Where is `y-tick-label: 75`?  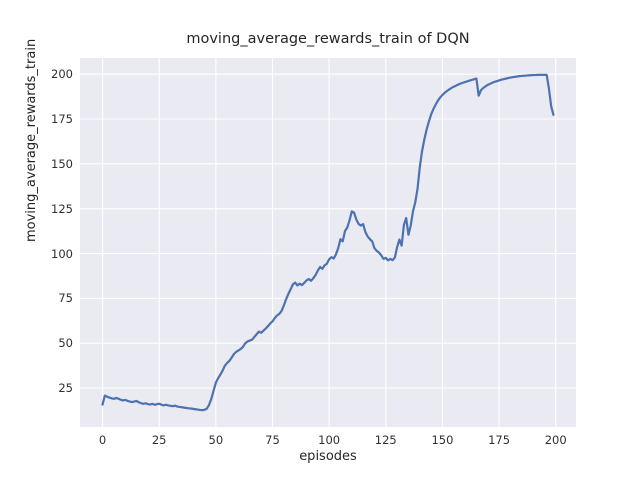 y-tick-label: 75 is located at coordinates (65, 298).